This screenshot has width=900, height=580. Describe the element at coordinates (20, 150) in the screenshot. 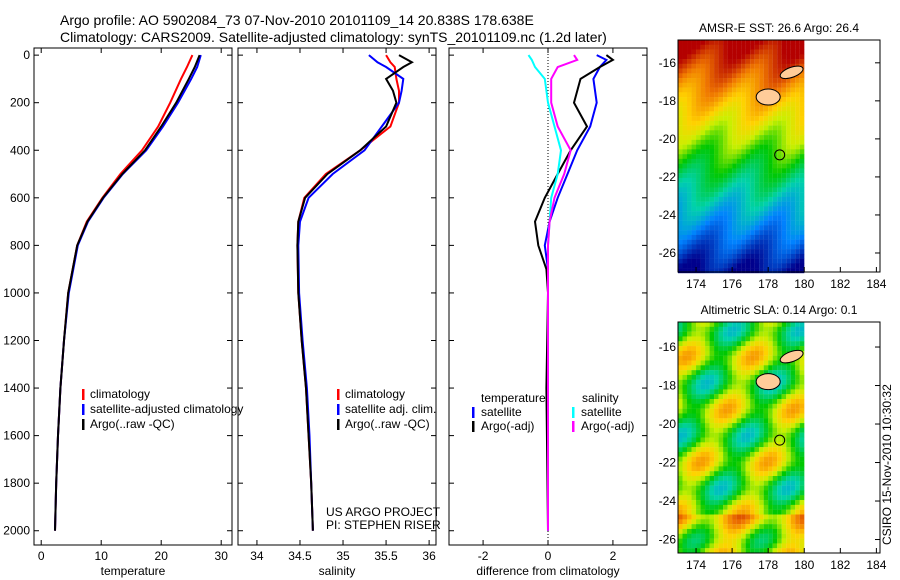

I see `y-tick-label: 400` at that location.